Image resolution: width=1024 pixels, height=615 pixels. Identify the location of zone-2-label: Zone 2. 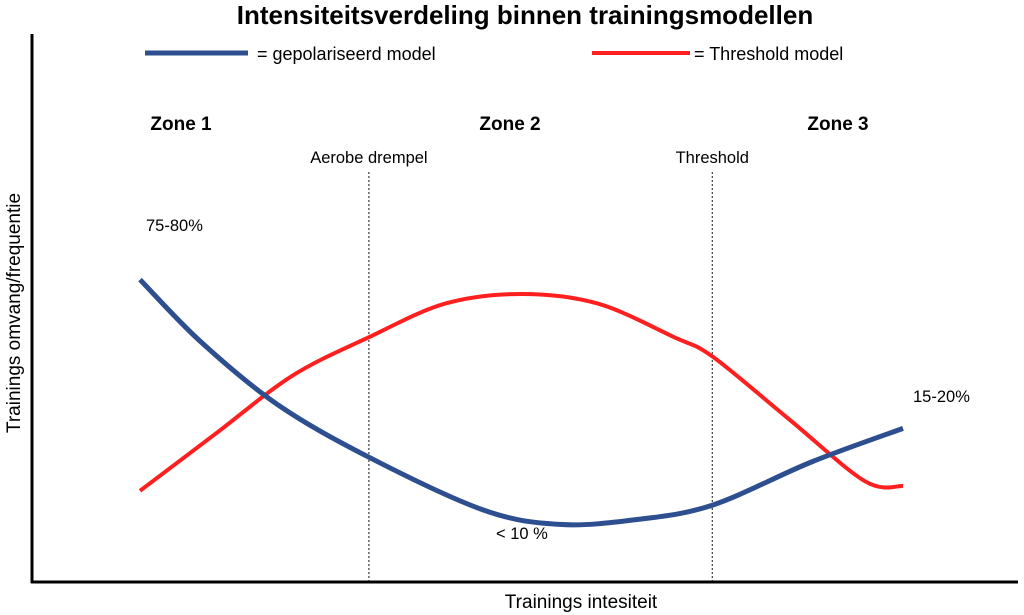
(509, 124).